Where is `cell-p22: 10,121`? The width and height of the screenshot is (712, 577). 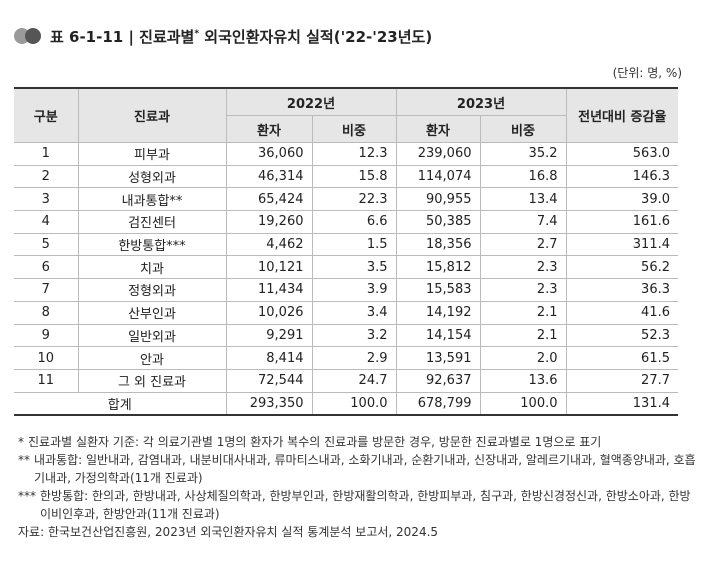 cell-p22: 10,121 is located at coordinates (269, 267).